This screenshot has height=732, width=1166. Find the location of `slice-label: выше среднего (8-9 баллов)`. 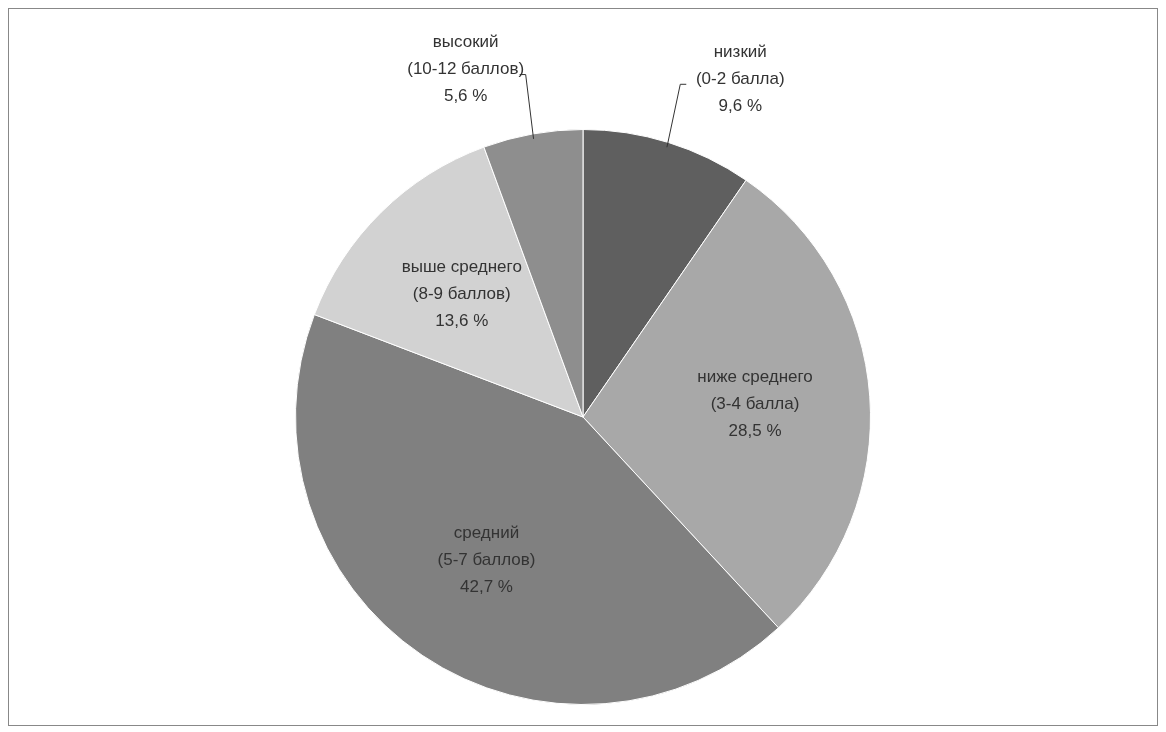

slice-label: выше среднего (8-9 баллов) is located at coordinates (461, 279).